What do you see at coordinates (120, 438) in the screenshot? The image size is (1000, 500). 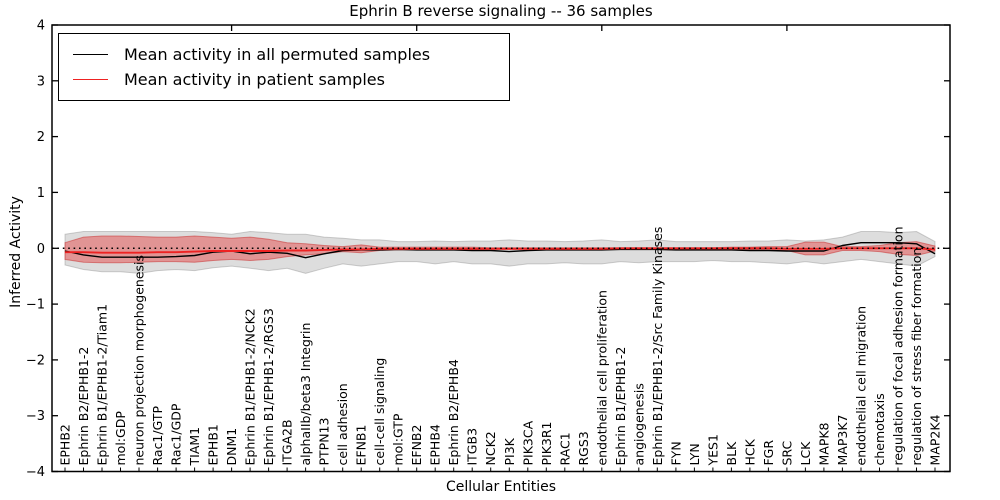 I see `svg-text: mol:GDP` at bounding box center [120, 438].